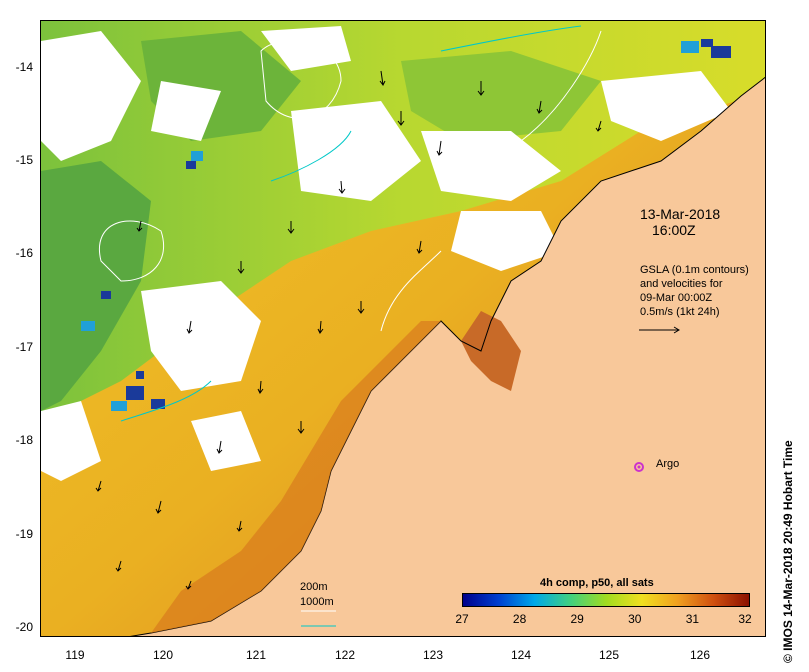 The height and width of the screenshot is (672, 809). What do you see at coordinates (491, 351) in the screenshot?
I see `king-sound` at bounding box center [491, 351].